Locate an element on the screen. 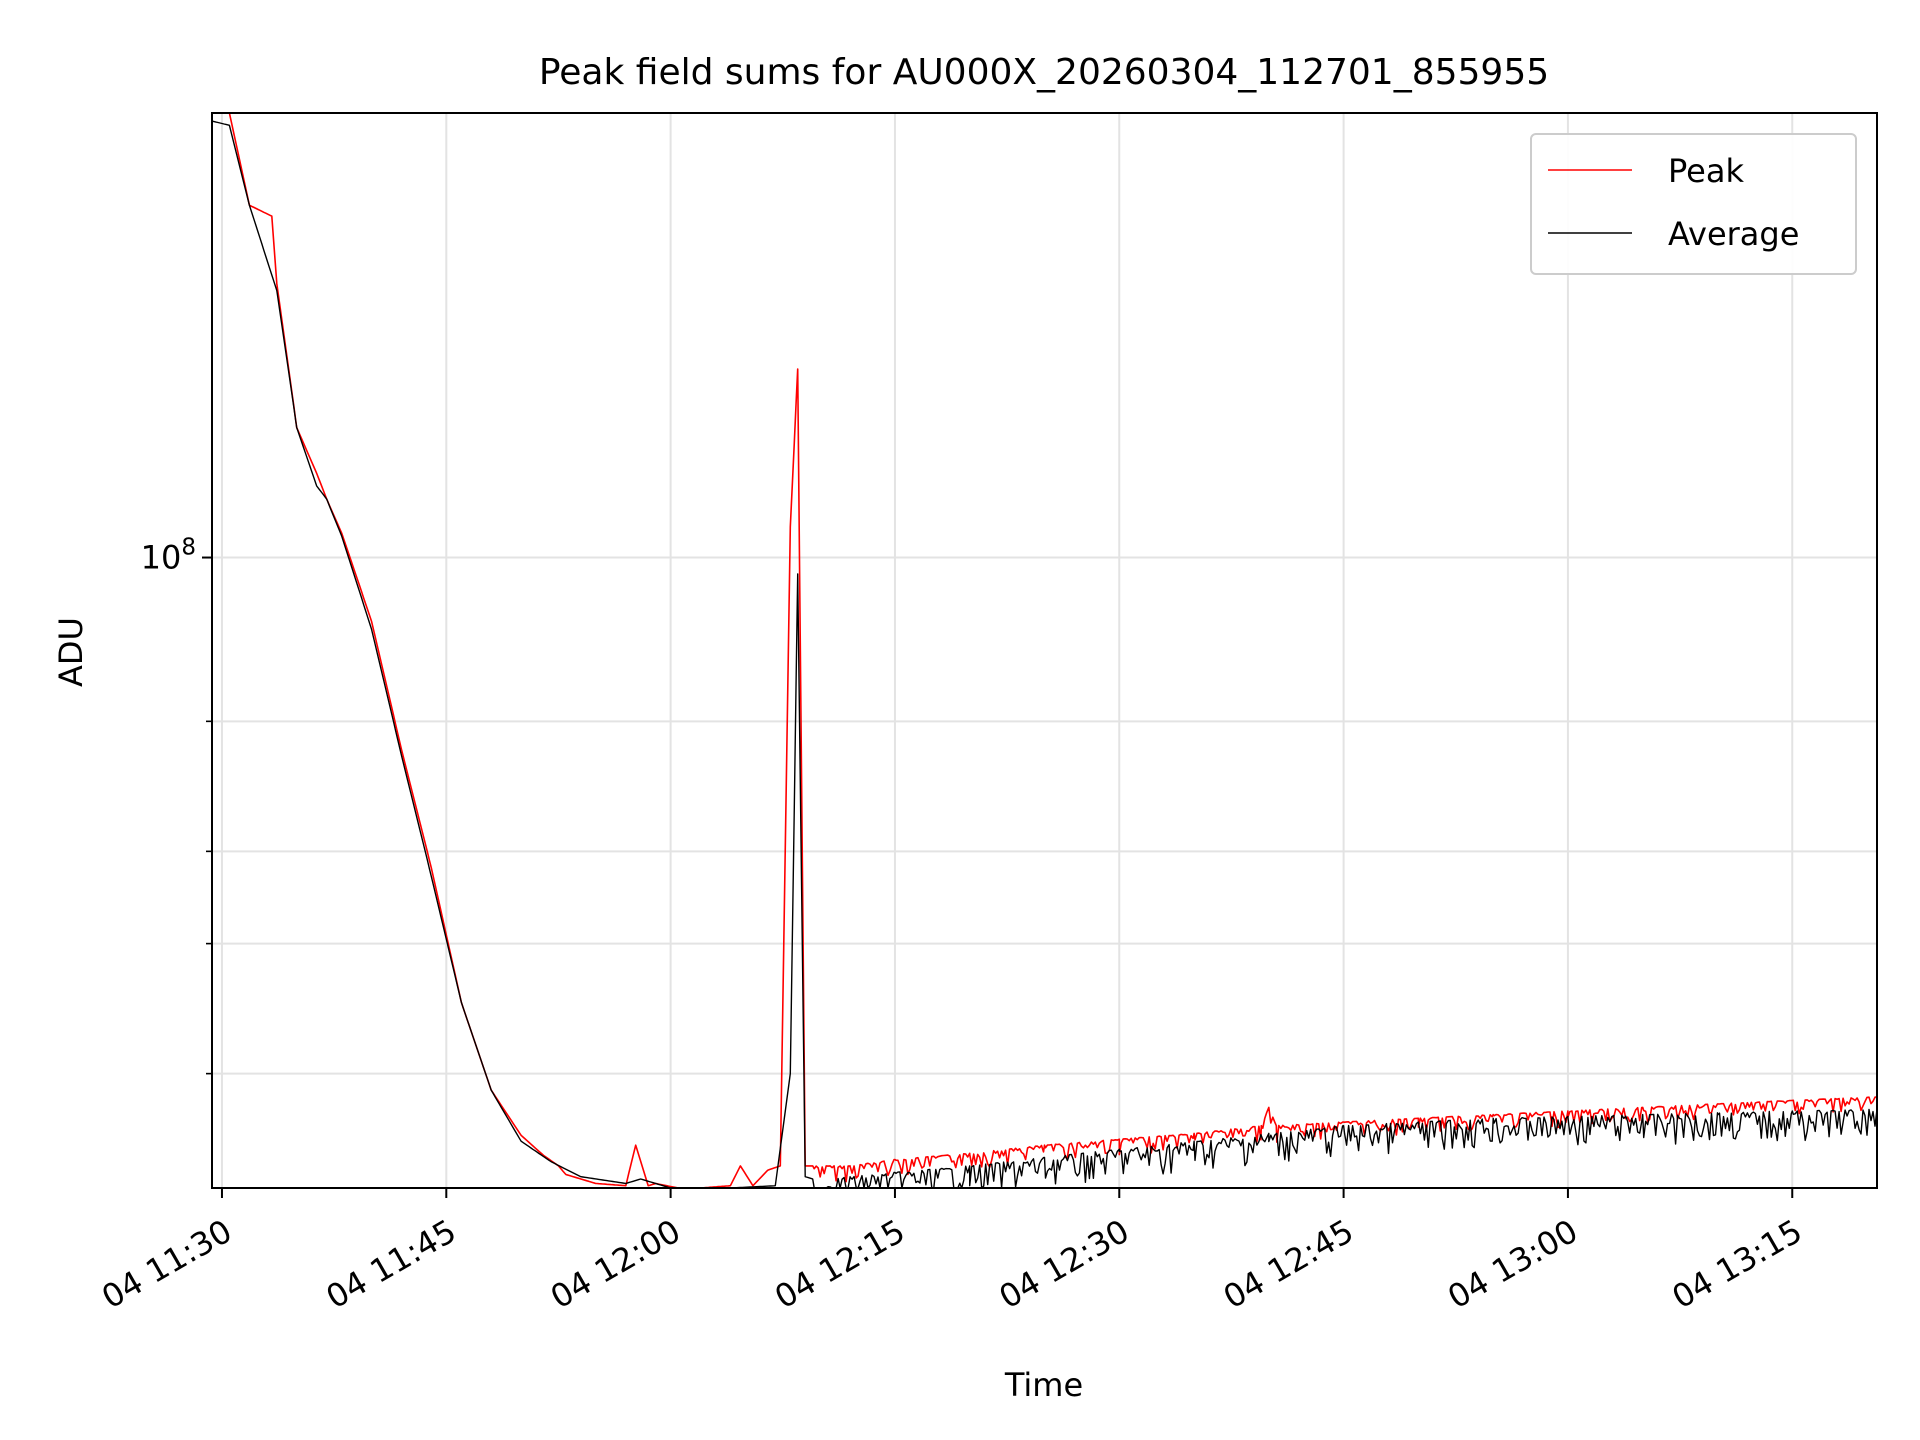 The width and height of the screenshot is (1920, 1440). legend-label-peak: Peak is located at coordinates (1706, 171).